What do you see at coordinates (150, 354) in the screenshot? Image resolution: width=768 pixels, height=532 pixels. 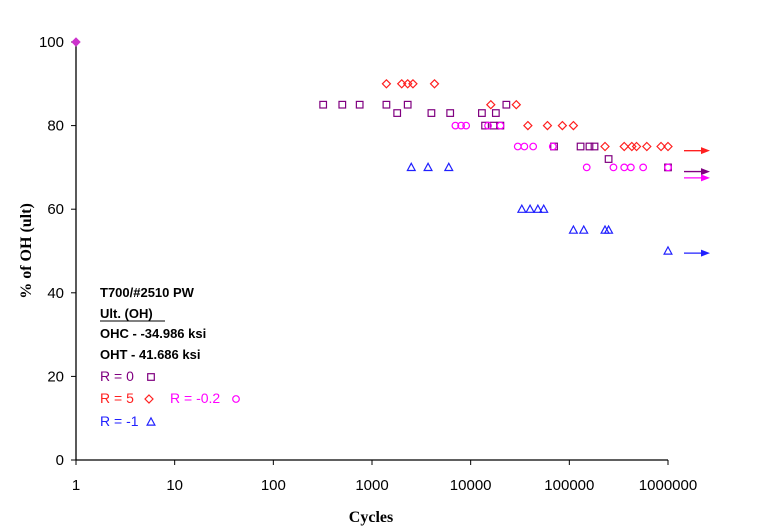 I see `legend-line: OHT - 41.686 ksi` at bounding box center [150, 354].